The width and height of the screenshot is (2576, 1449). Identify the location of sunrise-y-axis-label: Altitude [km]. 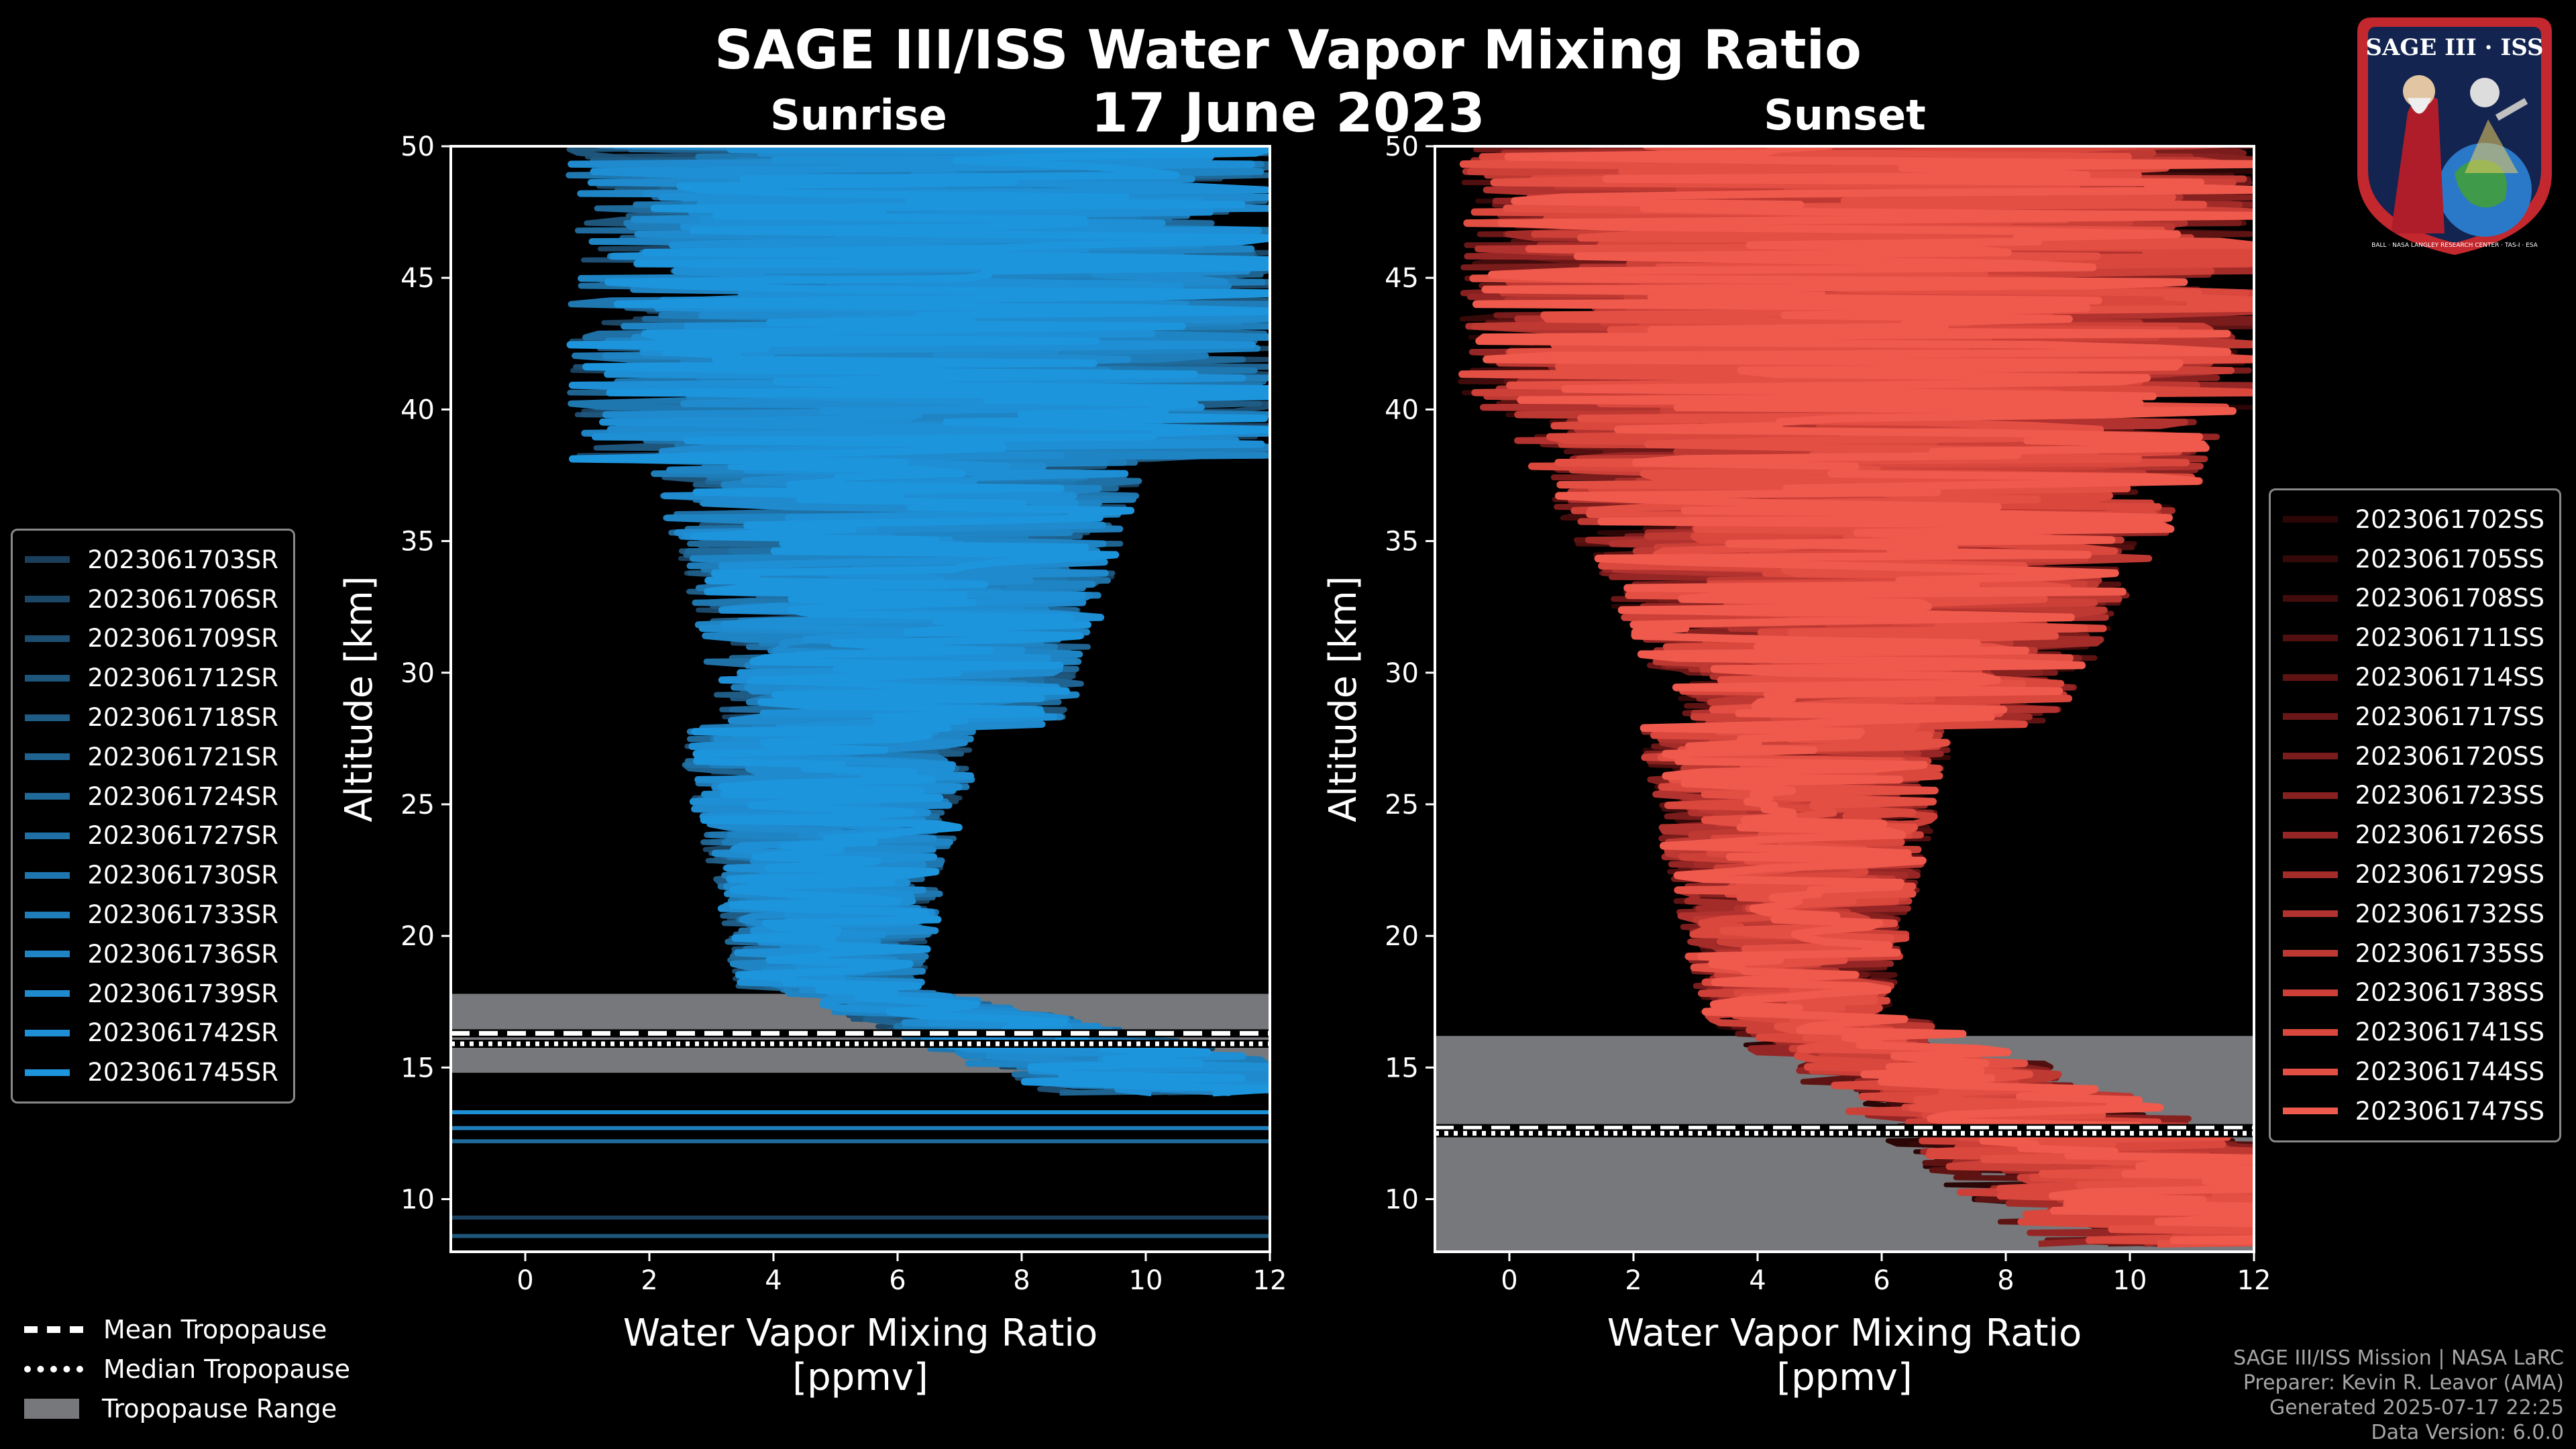
(359, 699).